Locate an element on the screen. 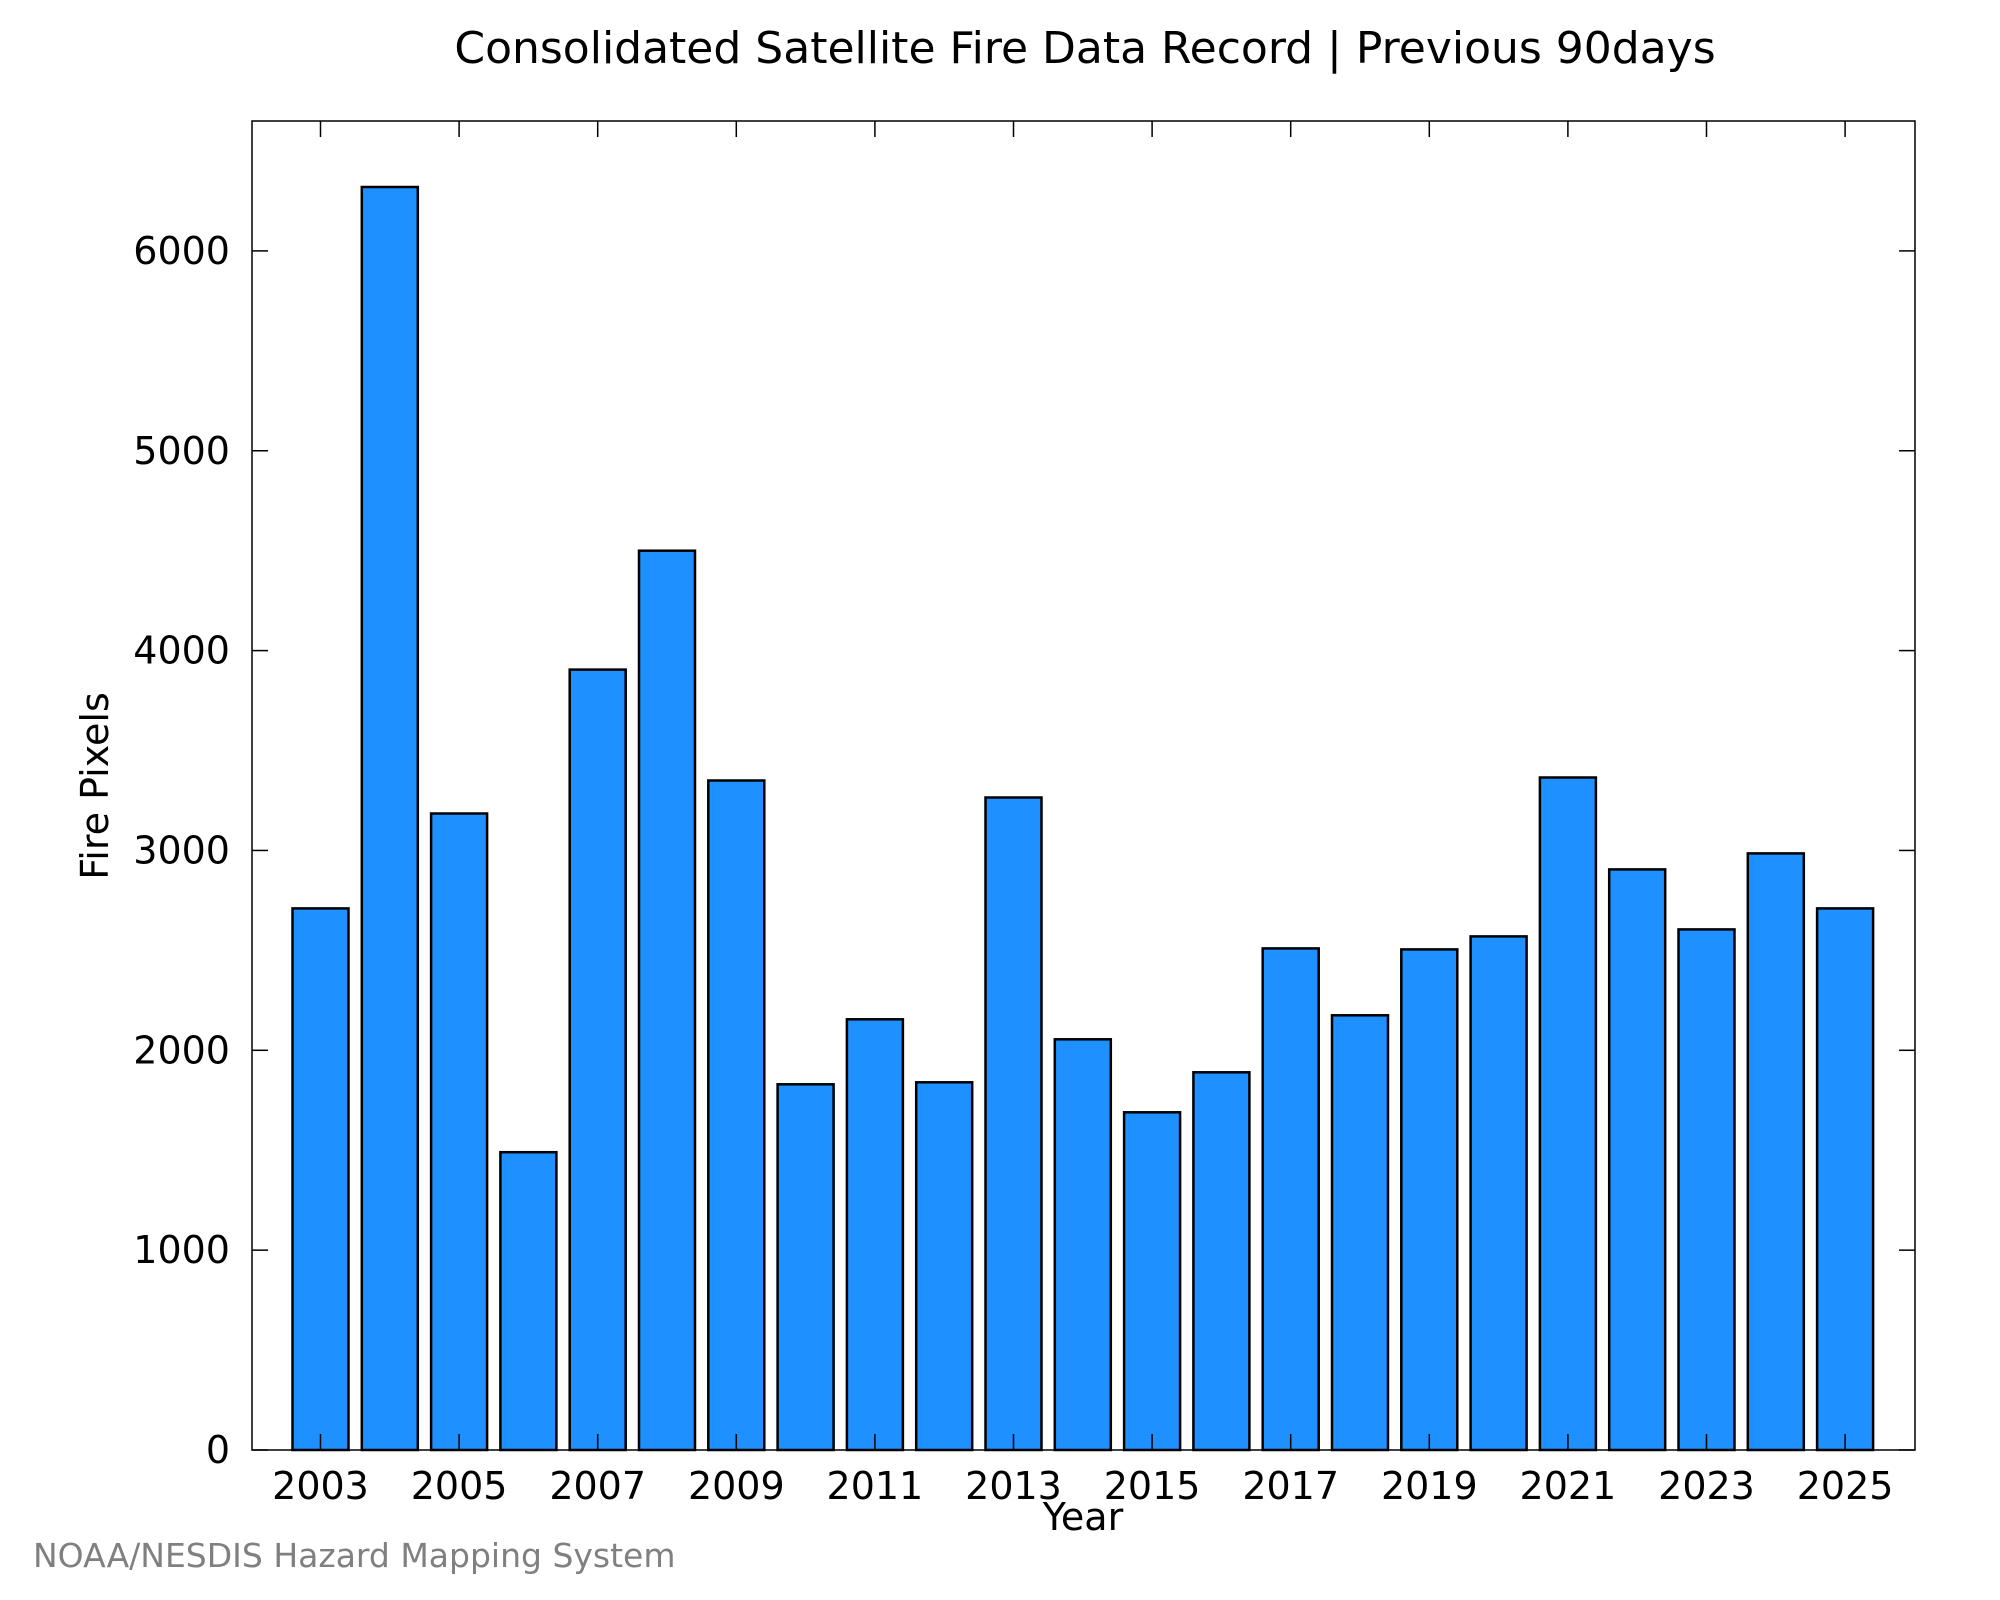  bar-2015 is located at coordinates (1152, 1281).